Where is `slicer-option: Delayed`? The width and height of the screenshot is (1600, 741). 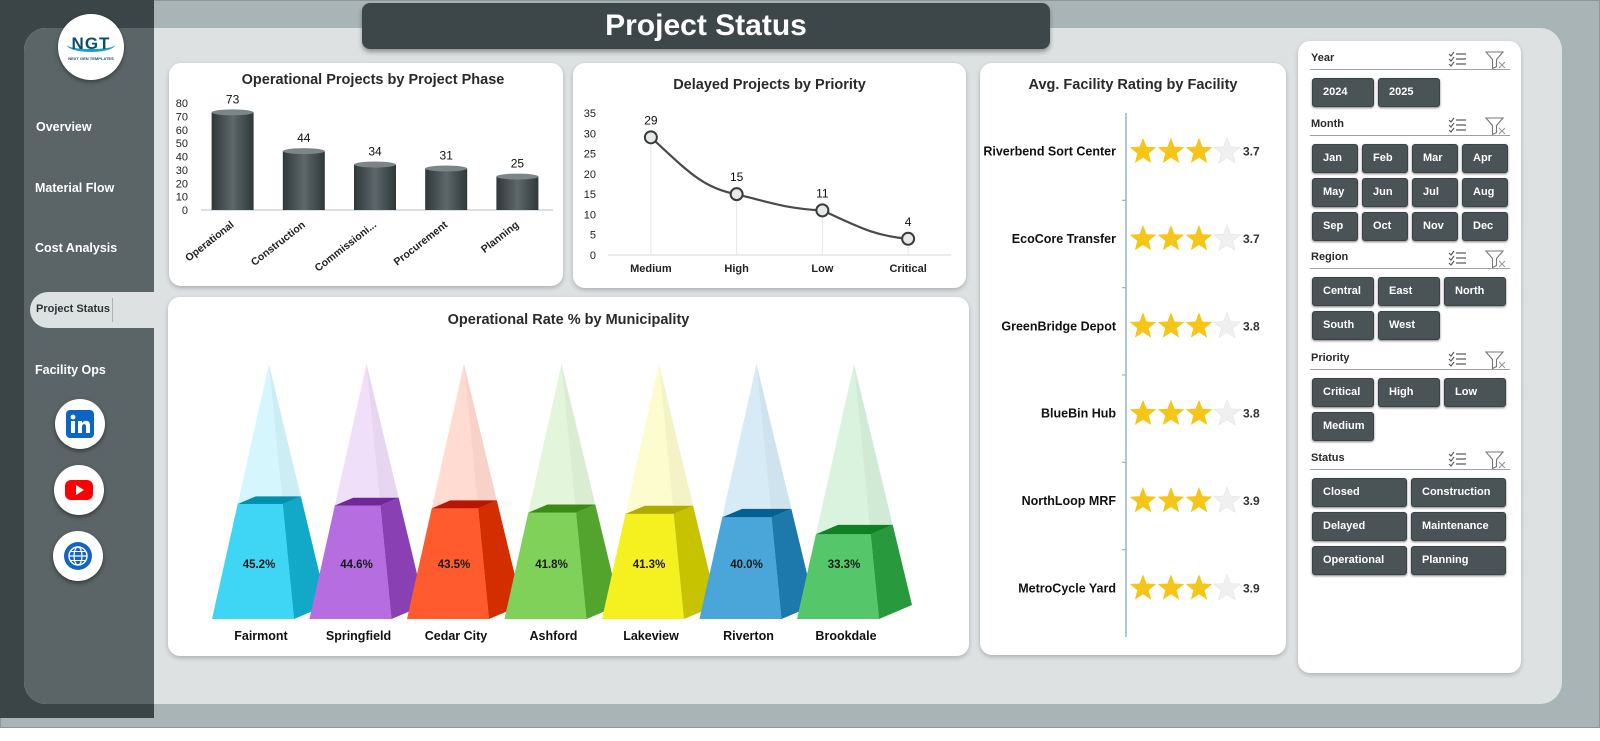 slicer-option: Delayed is located at coordinates (1359, 526).